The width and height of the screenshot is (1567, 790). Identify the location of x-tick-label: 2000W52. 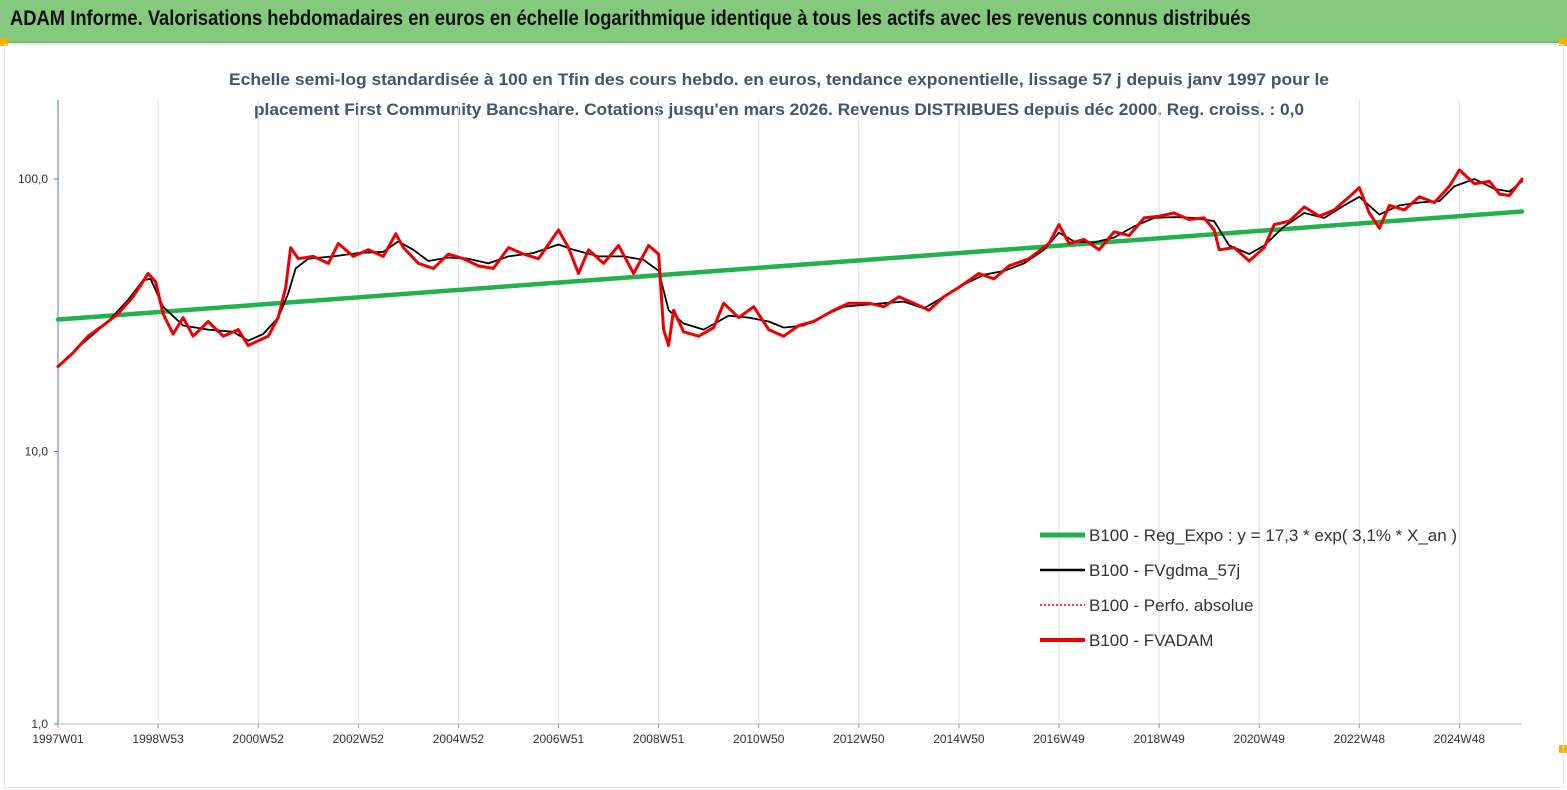
(259, 739).